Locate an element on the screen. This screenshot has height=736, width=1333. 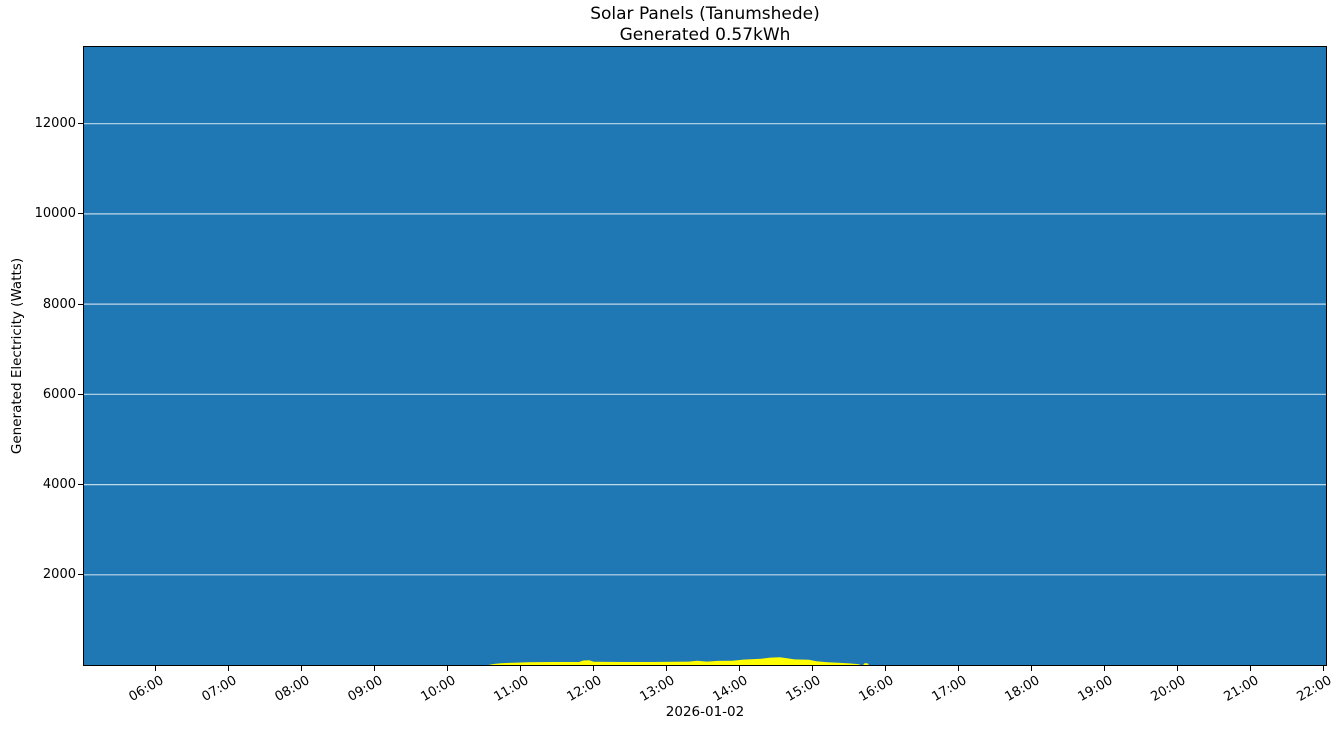
y-tick-label: 8000 is located at coordinates (59, 304).